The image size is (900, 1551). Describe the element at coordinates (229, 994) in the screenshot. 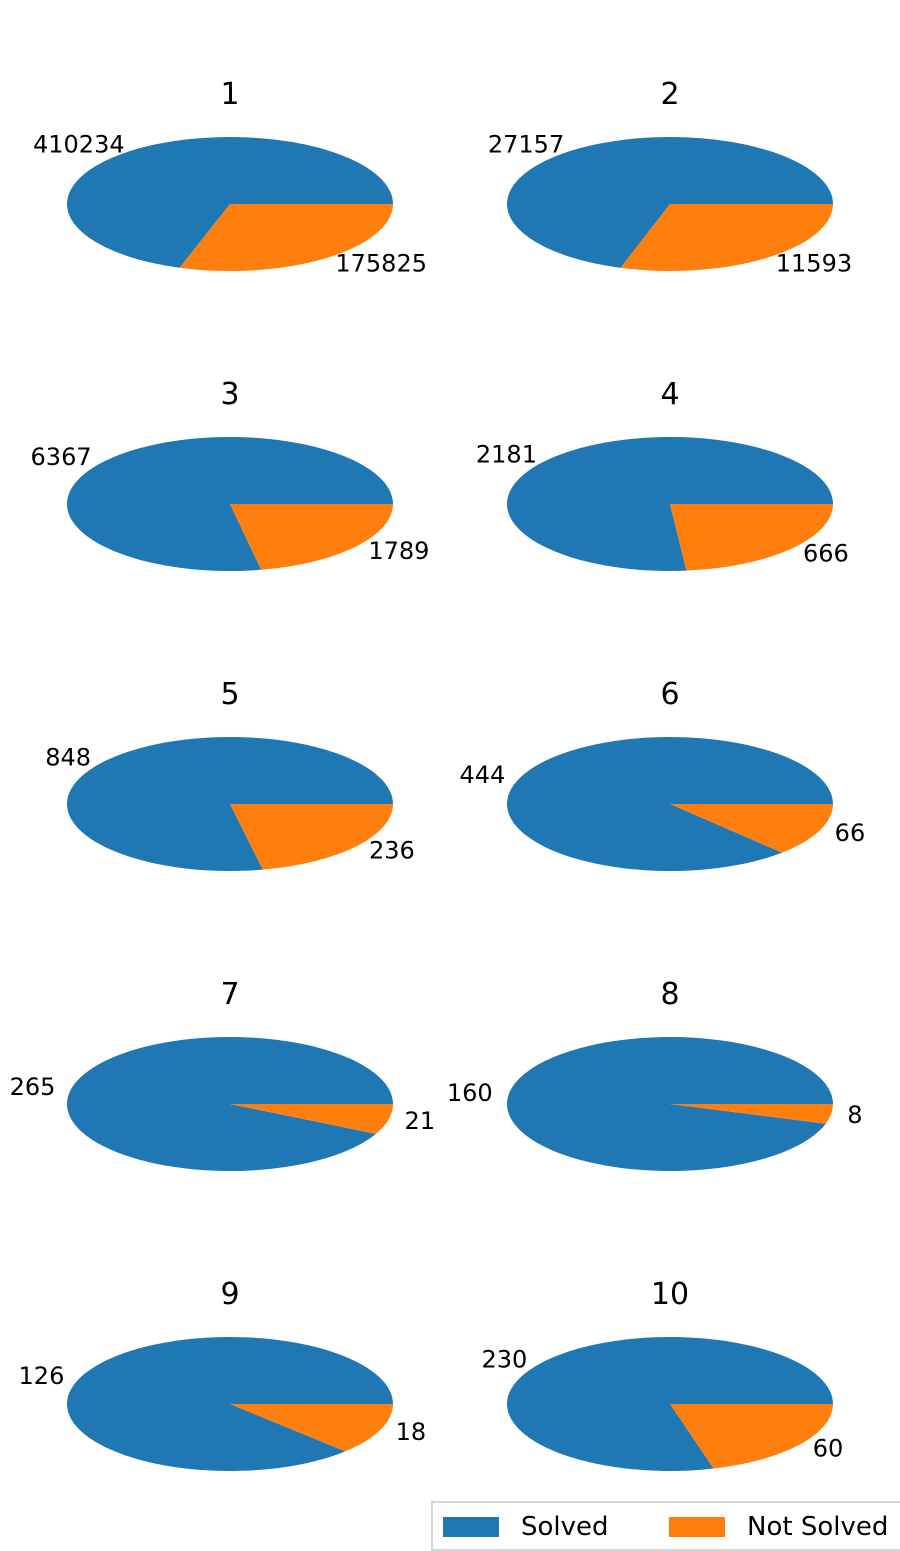

I see `pie-7-title: 7` at that location.